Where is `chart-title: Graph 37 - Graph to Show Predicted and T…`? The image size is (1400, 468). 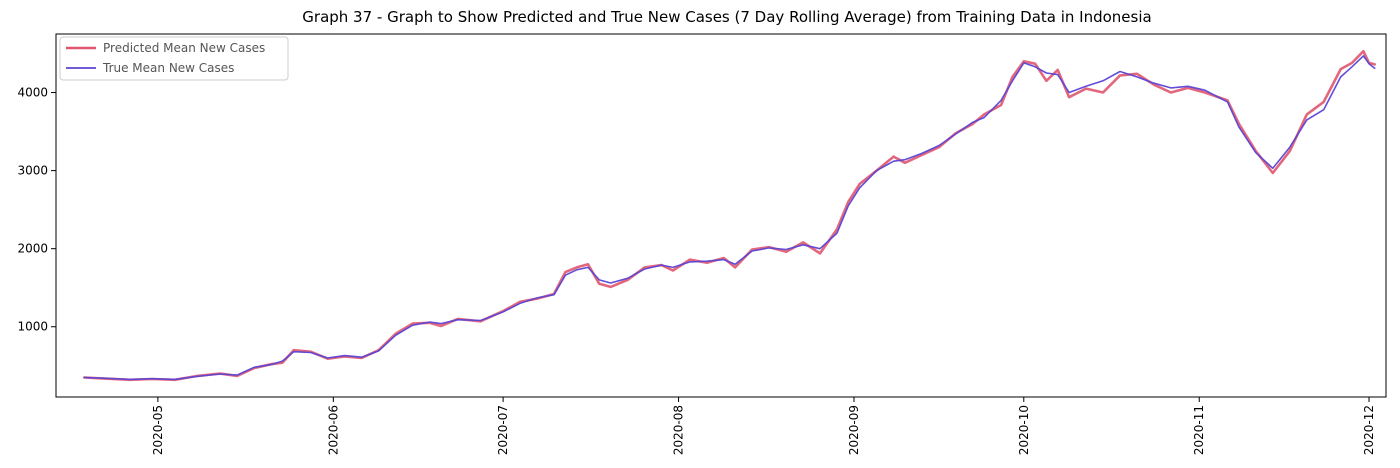
chart-title: Graph 37 - Graph to Show Predicted and T… is located at coordinates (726, 17).